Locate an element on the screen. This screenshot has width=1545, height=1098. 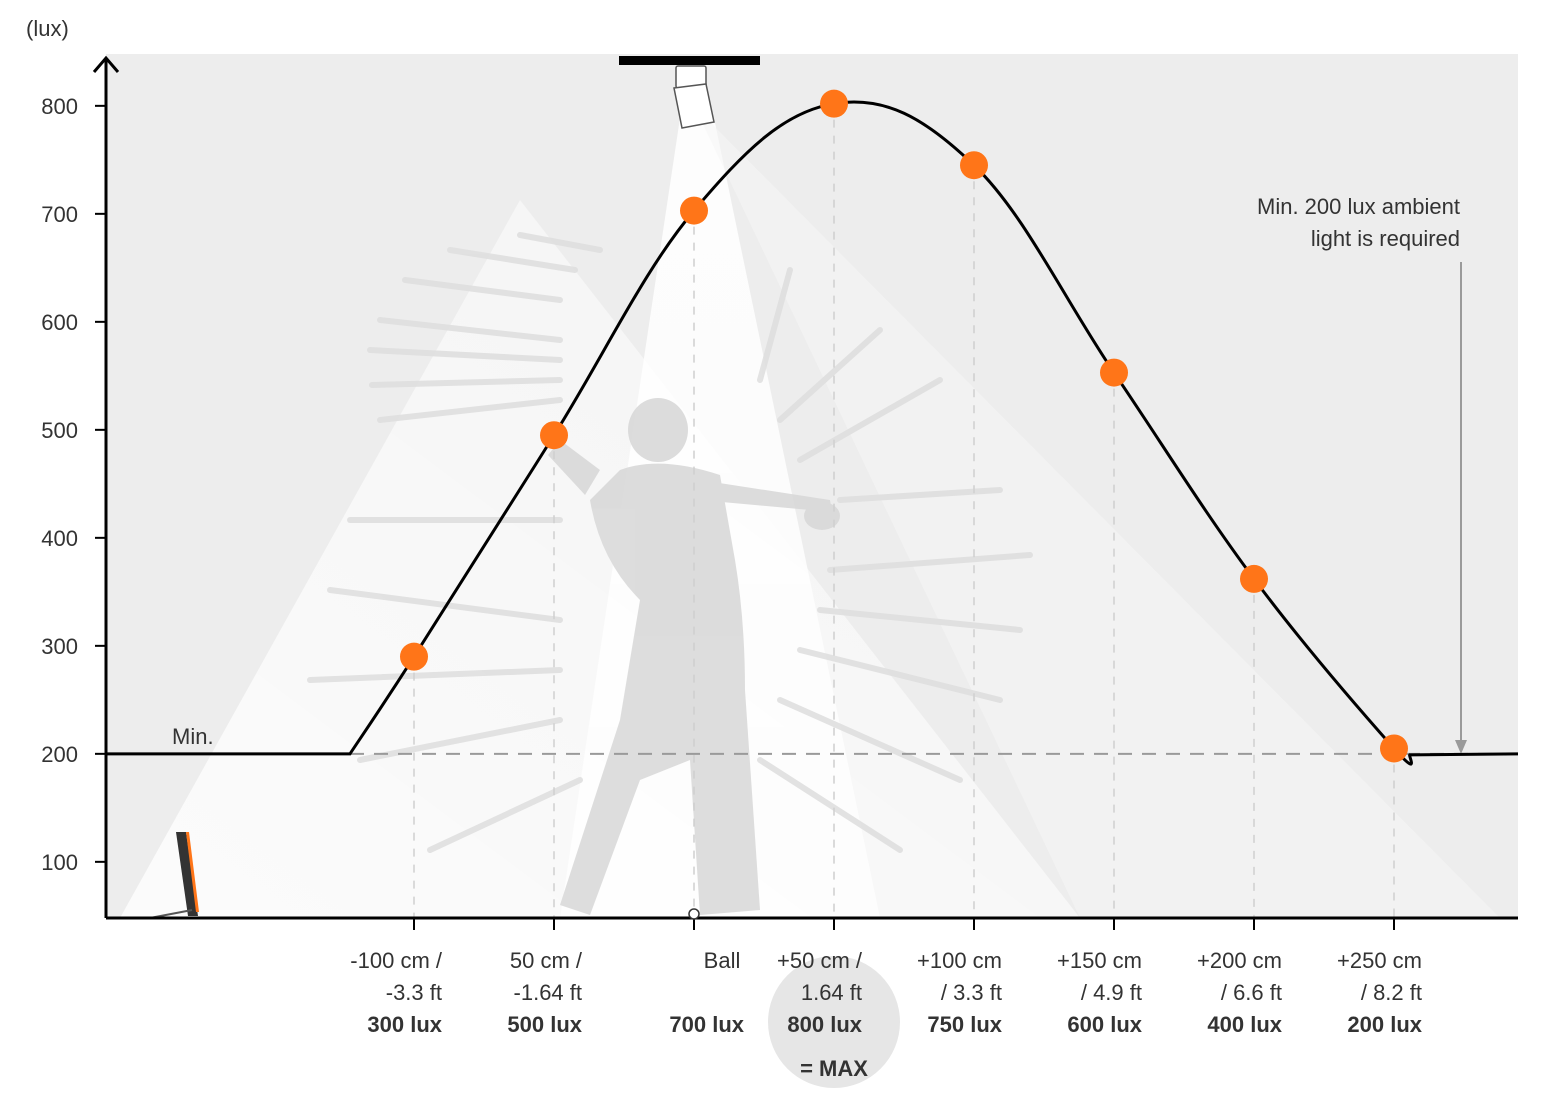
x-label-line1: +250 cm is located at coordinates (1379, 960).